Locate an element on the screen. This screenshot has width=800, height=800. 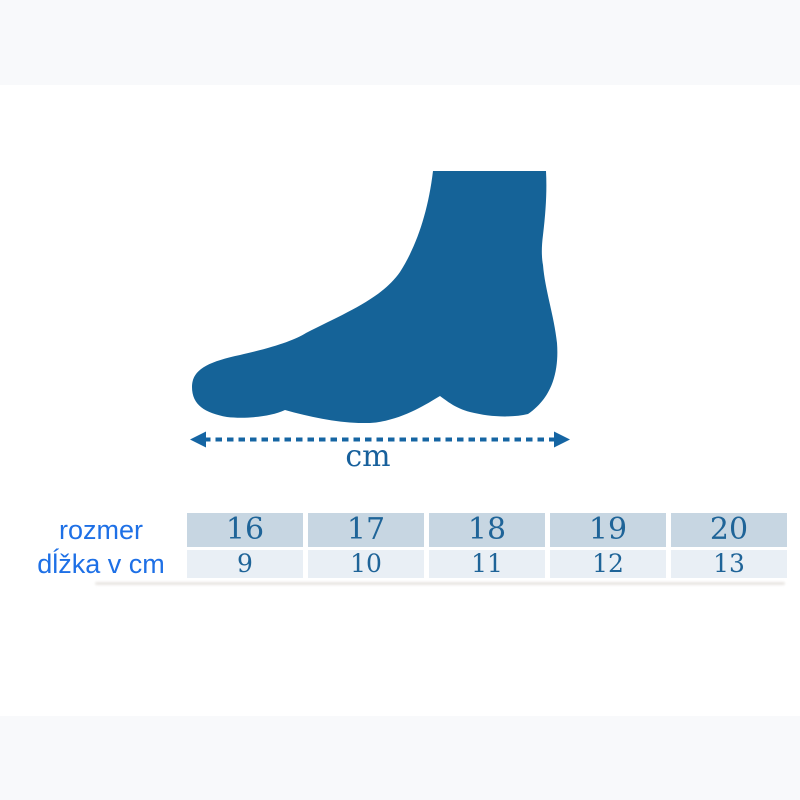
top-band is located at coordinates (400, 42).